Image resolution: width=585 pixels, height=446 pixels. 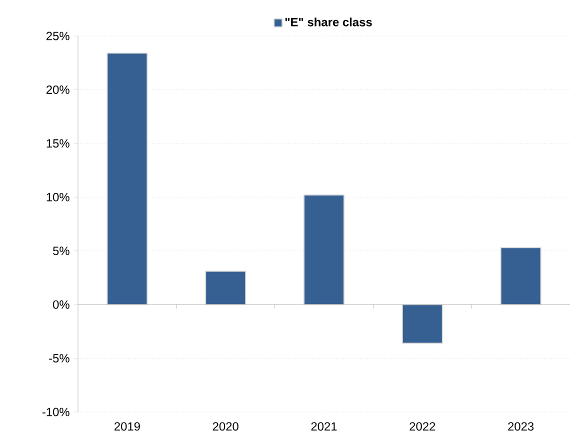 I want to click on legend-label: "E" share class, so click(x=328, y=22).